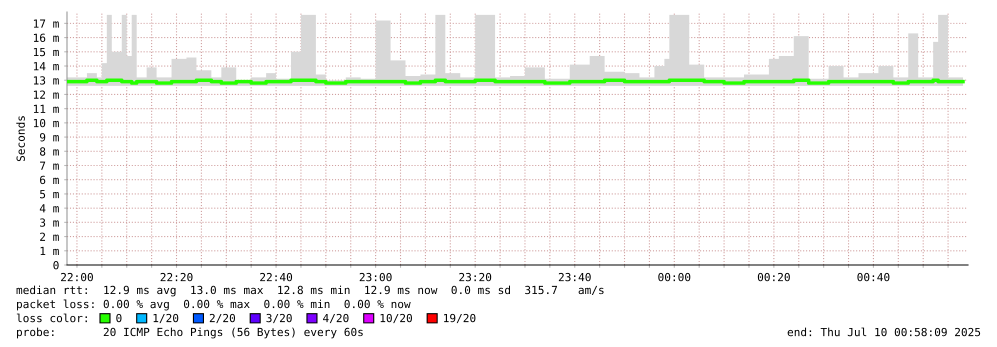 This screenshot has width=997, height=347. Describe the element at coordinates (49, 137) in the screenshot. I see `y-tick-label: 9 m` at that location.